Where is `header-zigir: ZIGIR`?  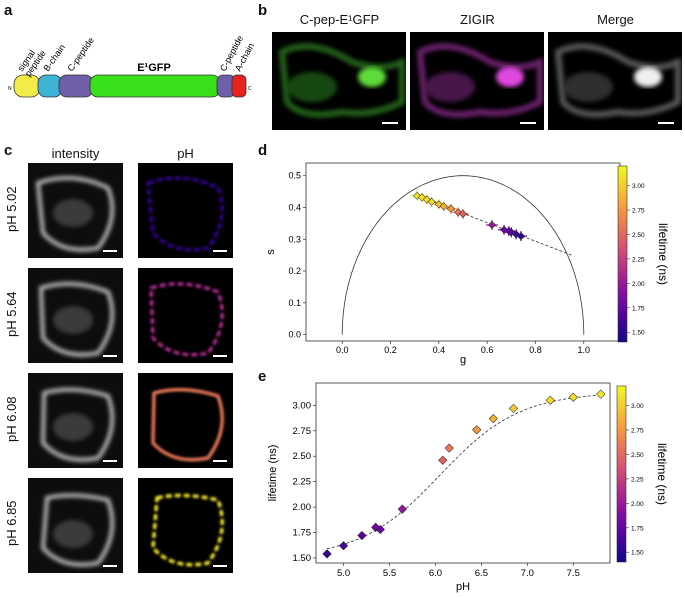
header-zigir: ZIGIR is located at coordinates (477, 19).